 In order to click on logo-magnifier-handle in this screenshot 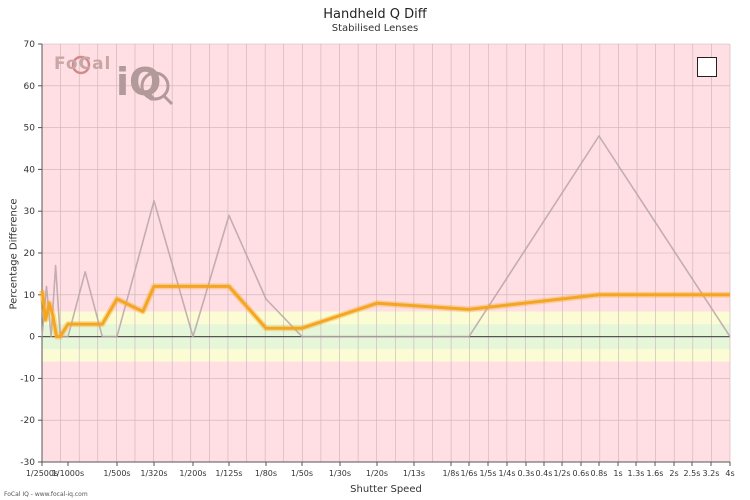, I will do `click(168, 100)`.